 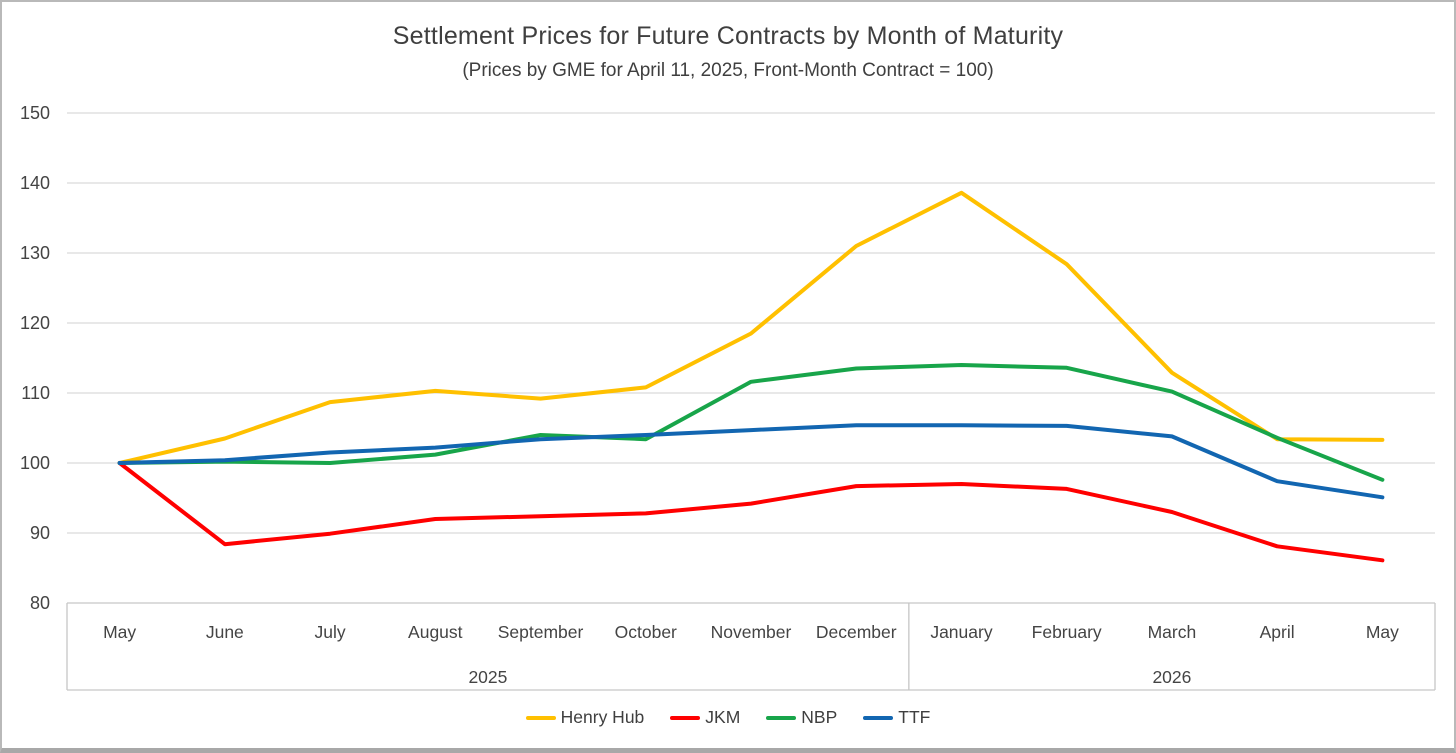 What do you see at coordinates (751, 512) in the screenshot?
I see `series-line-jkm` at bounding box center [751, 512].